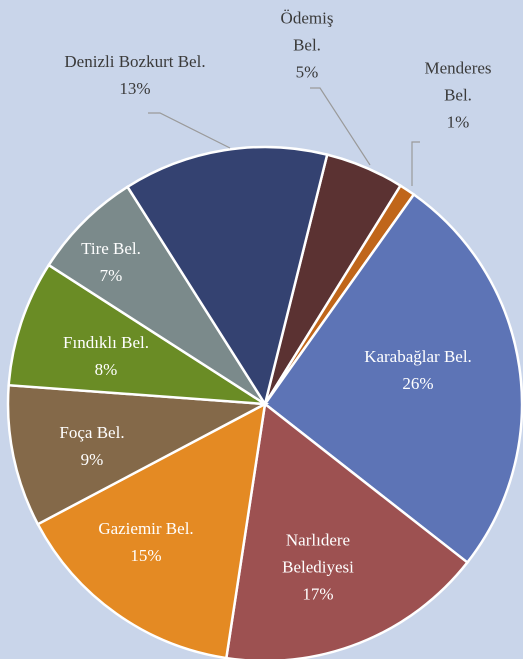  Describe the element at coordinates (318, 553) in the screenshot. I see `slice-name: Narlıdere Belediyesi` at that location.